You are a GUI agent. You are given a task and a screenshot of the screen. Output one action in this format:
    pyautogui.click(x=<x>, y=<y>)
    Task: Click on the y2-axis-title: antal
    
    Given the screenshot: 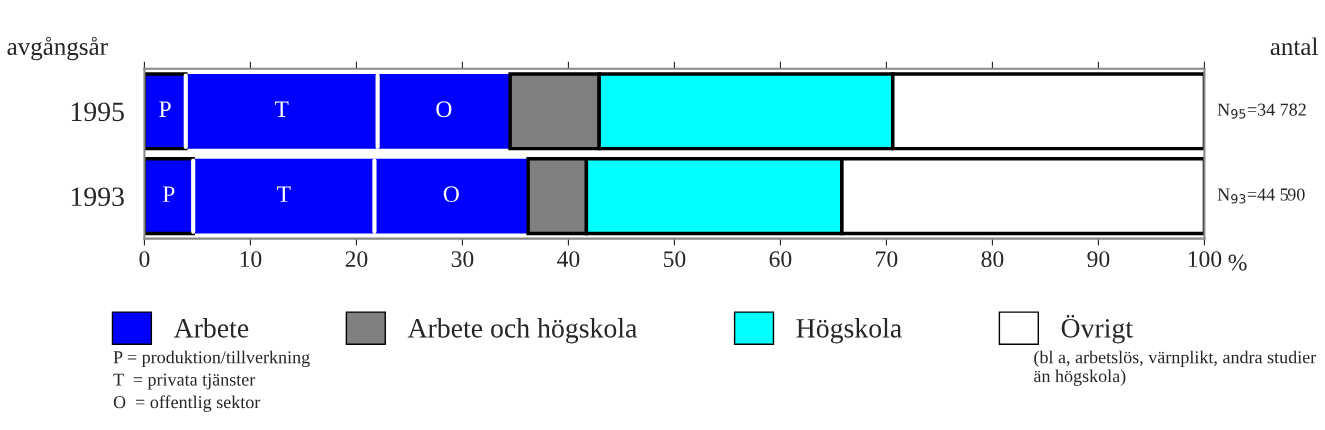 What is the action you would take?
    pyautogui.click(x=1294, y=46)
    